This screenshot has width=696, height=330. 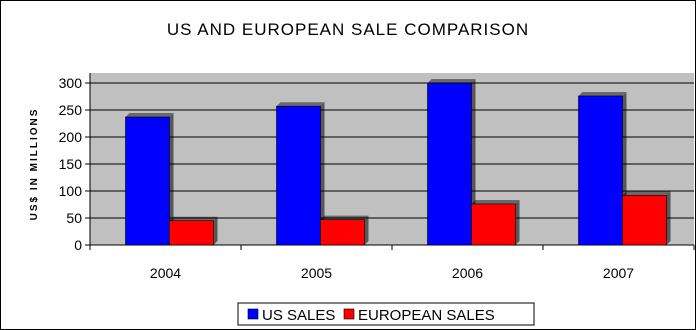 I want to click on y-axis-label: US$ IN MILLIONS, so click(x=34, y=164).